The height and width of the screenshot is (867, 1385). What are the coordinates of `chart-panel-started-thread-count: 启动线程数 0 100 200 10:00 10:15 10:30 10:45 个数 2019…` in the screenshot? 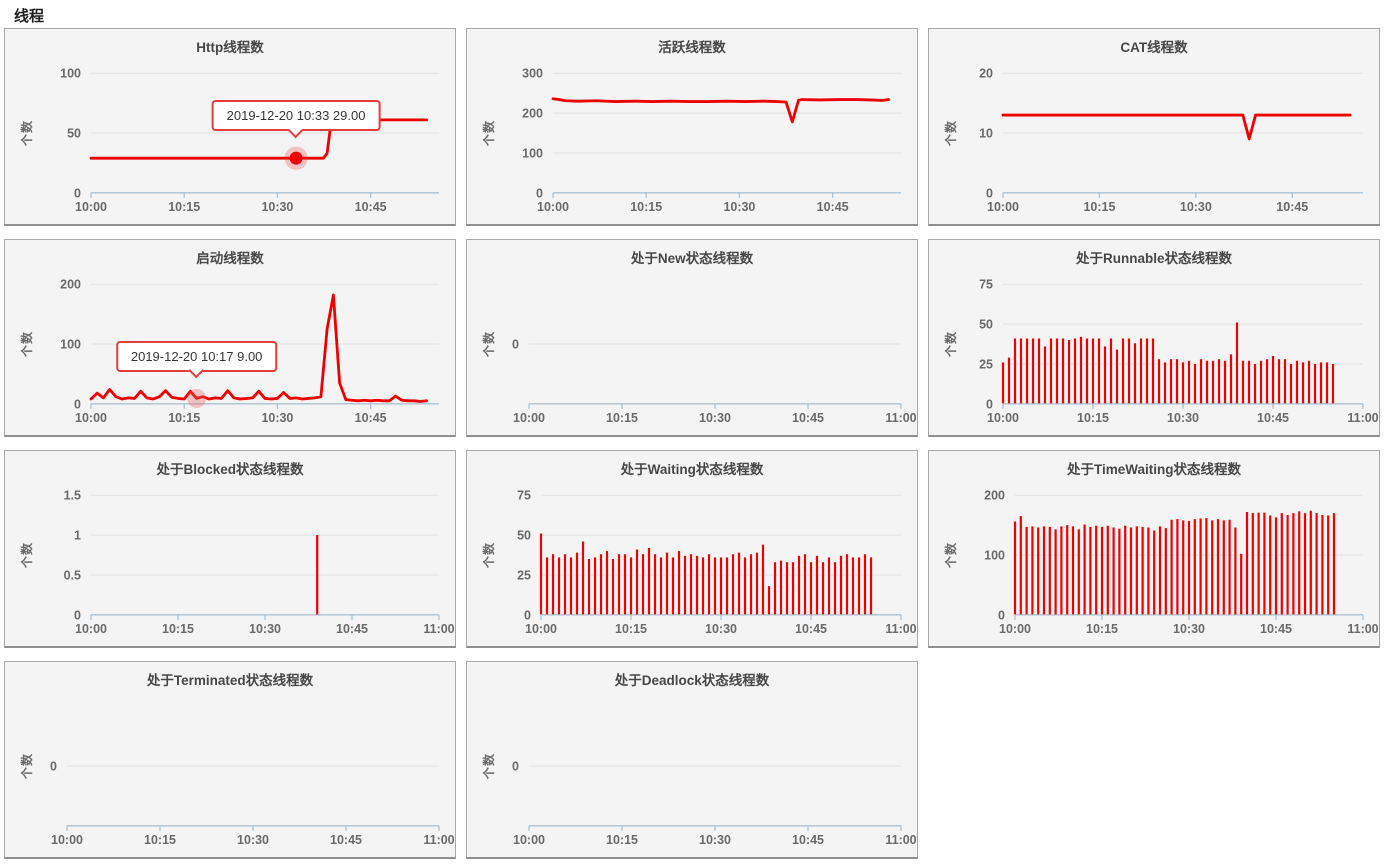 It's located at (230, 338).